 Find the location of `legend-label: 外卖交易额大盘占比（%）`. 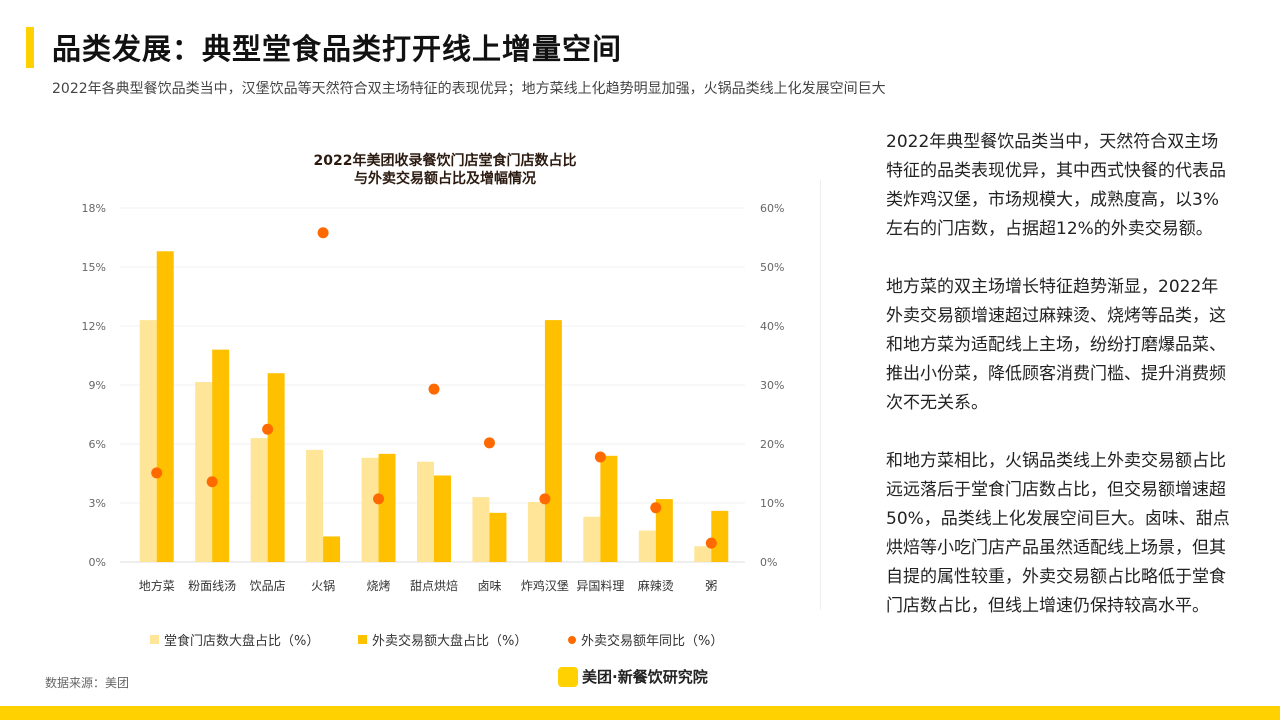

legend-label: 外卖交易额大盘占比（%） is located at coordinates (450, 641).